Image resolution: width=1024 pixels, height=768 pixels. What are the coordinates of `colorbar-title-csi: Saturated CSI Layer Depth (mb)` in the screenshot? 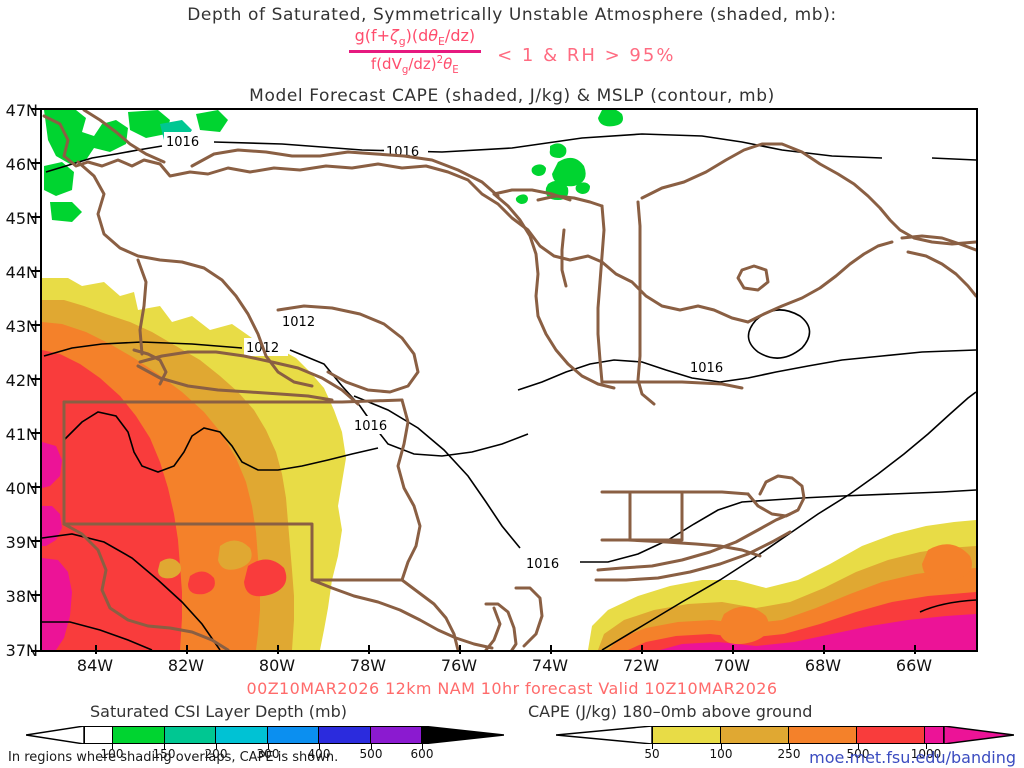 It's located at (218, 711).